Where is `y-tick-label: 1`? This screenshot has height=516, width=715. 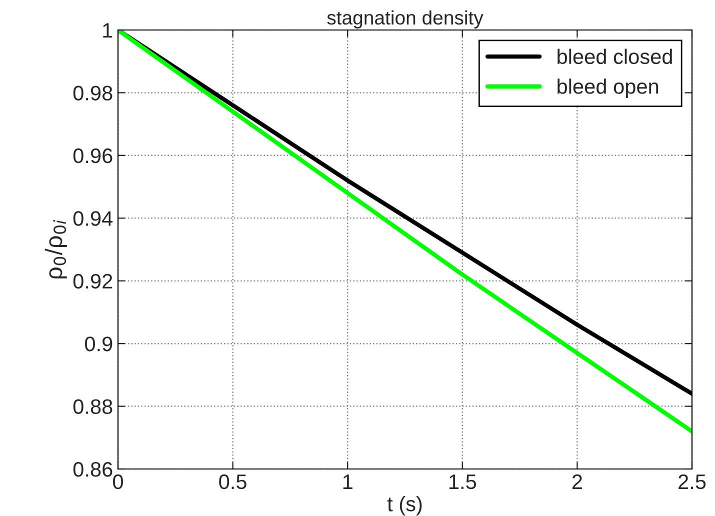
y-tick-label: 1 is located at coordinates (107, 30).